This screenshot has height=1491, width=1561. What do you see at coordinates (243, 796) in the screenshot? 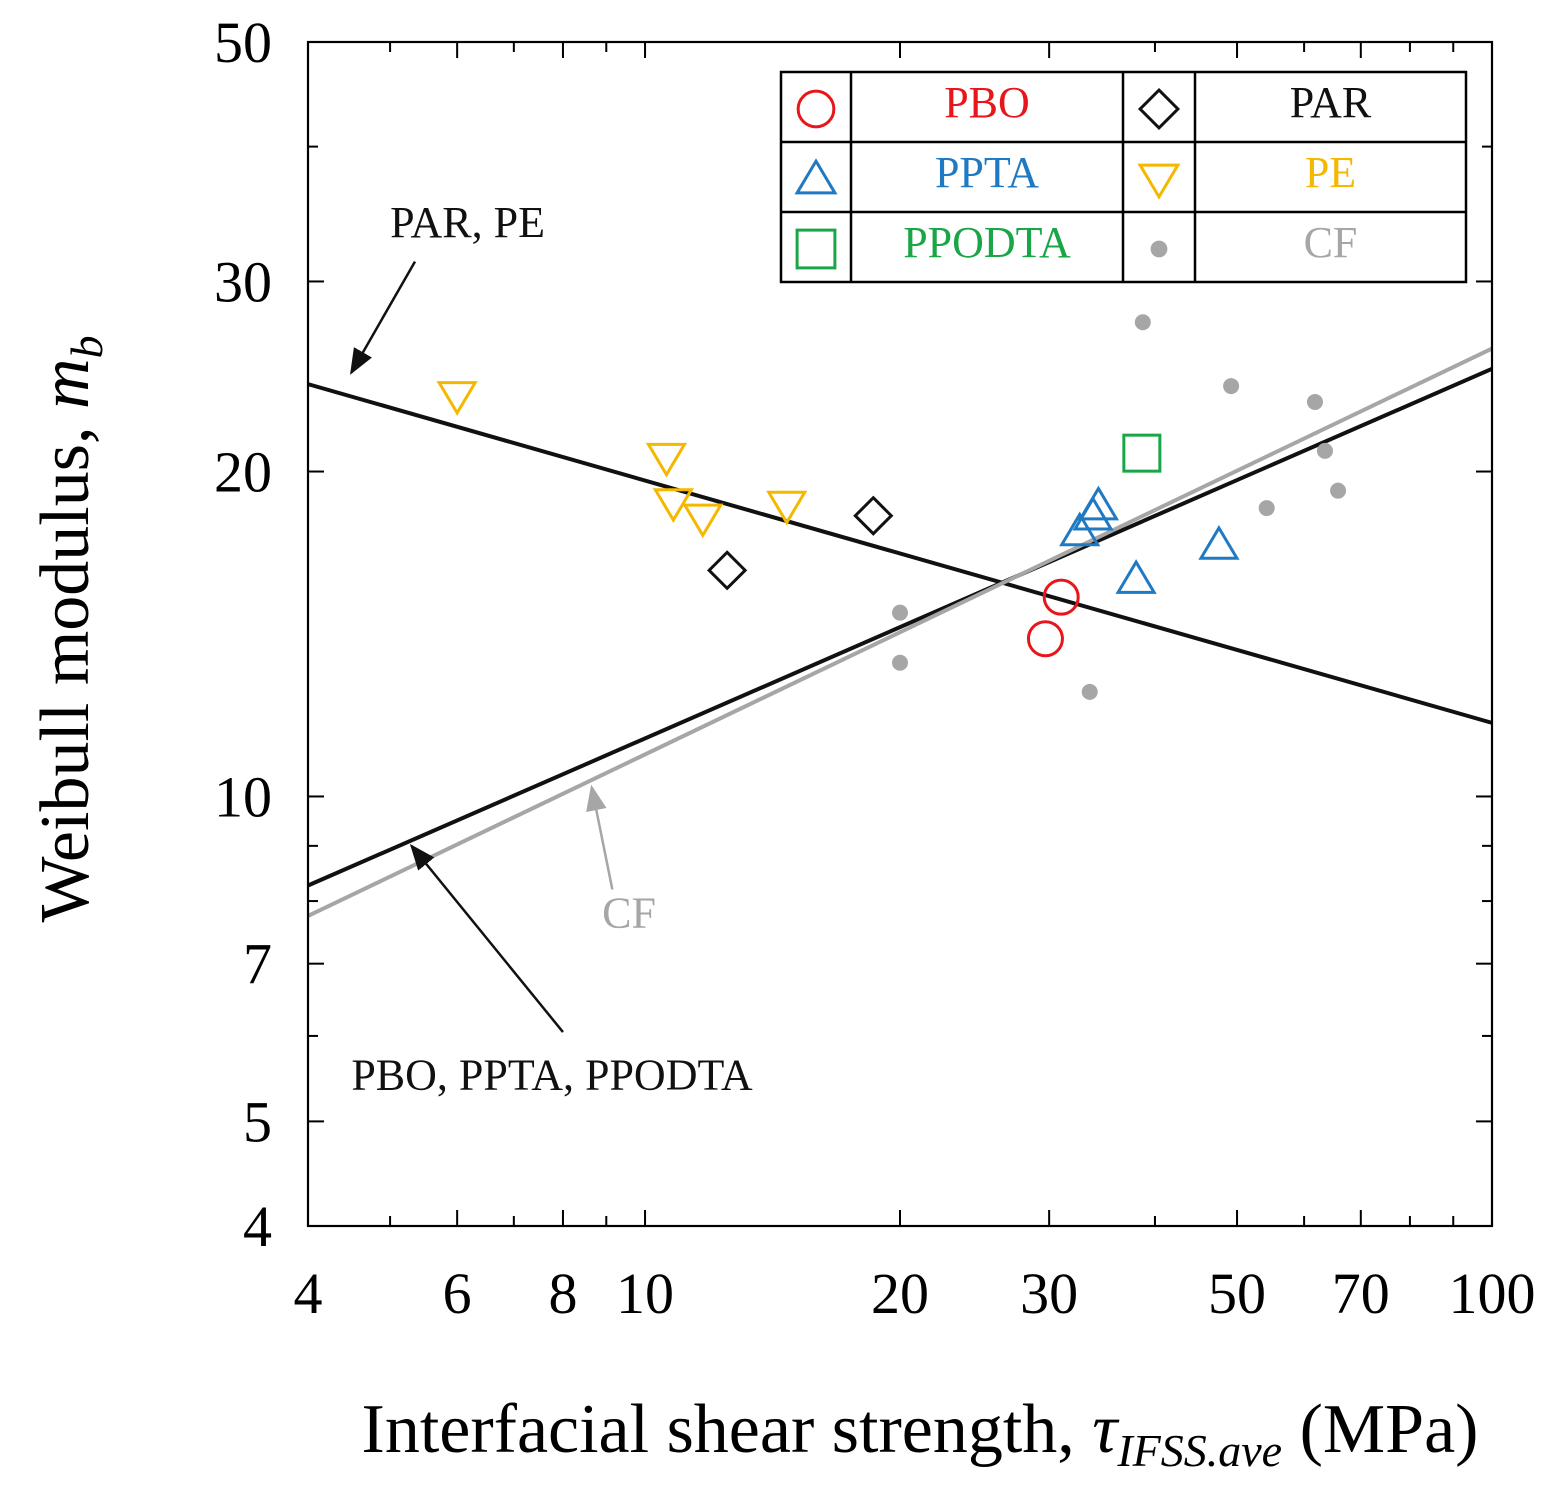
I see `y-tick-label: 10` at bounding box center [243, 796].